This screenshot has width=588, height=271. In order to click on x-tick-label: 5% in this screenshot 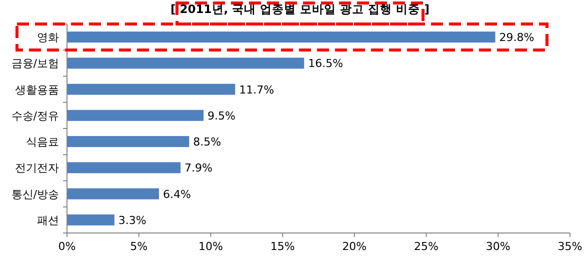, I will do `click(139, 246)`.